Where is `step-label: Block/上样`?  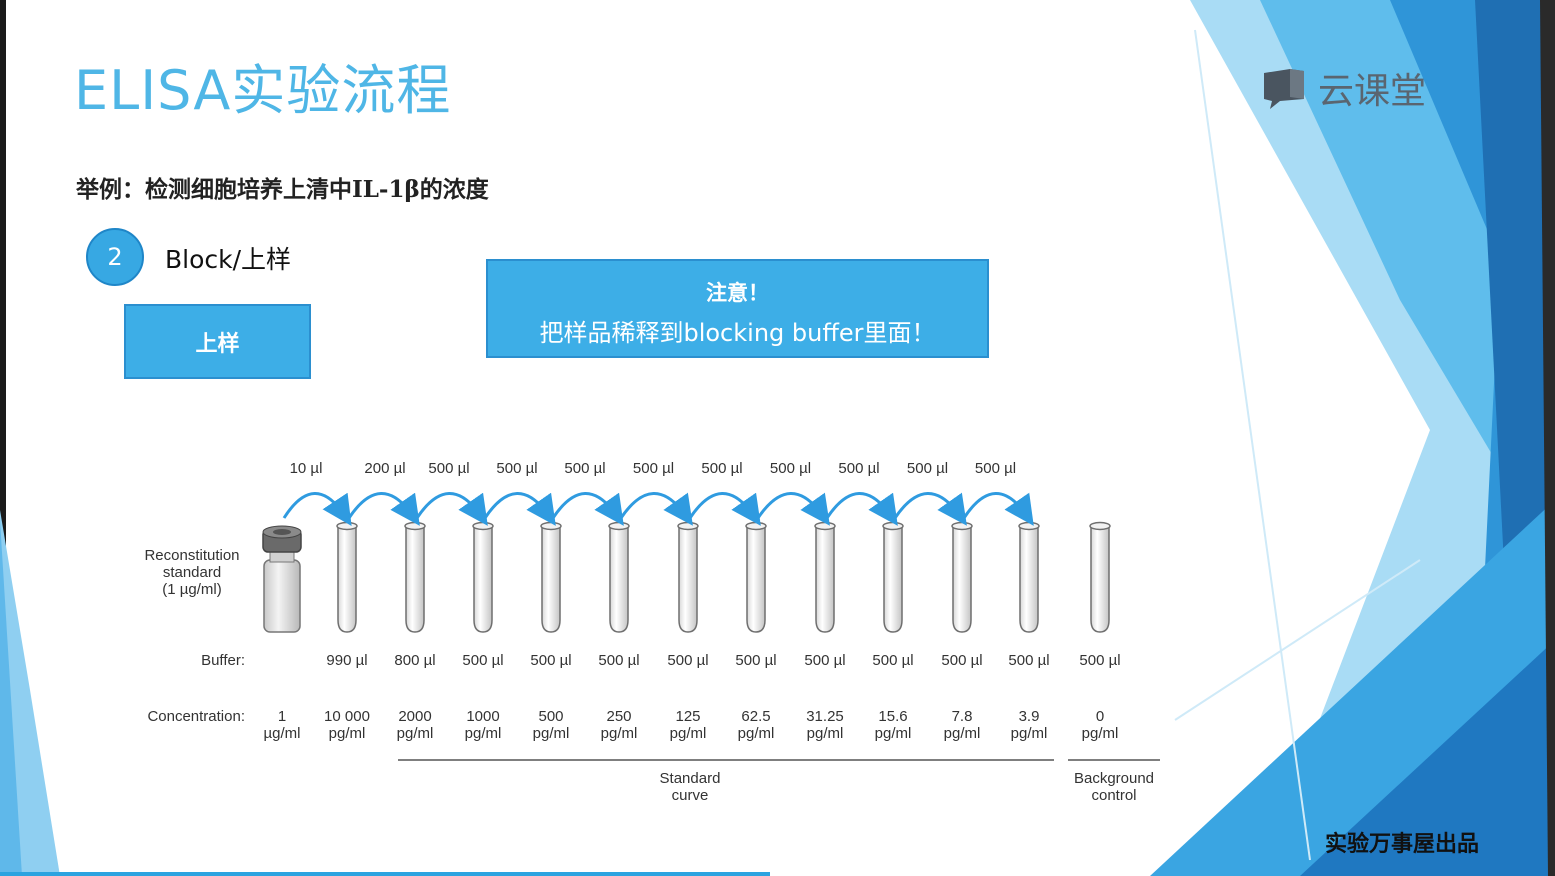
step-label: Block/上样 is located at coordinates (228, 259).